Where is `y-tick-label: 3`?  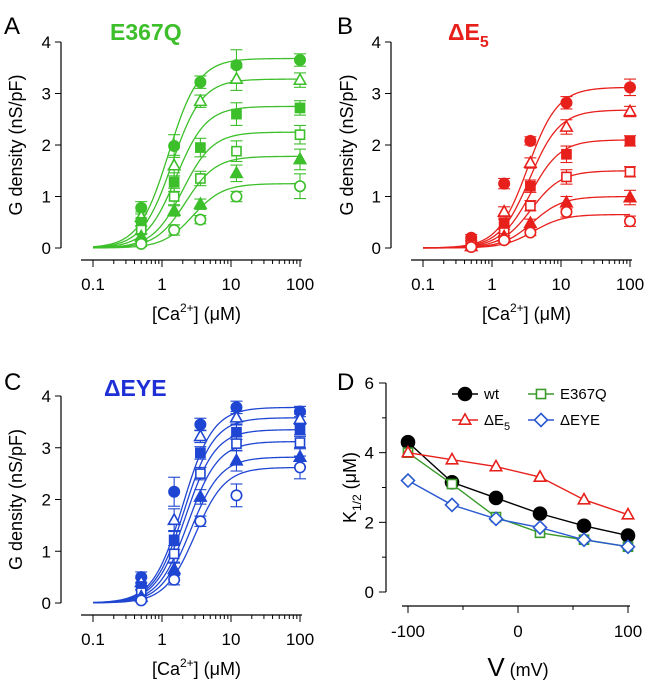
y-tick-label: 3 is located at coordinates (46, 448).